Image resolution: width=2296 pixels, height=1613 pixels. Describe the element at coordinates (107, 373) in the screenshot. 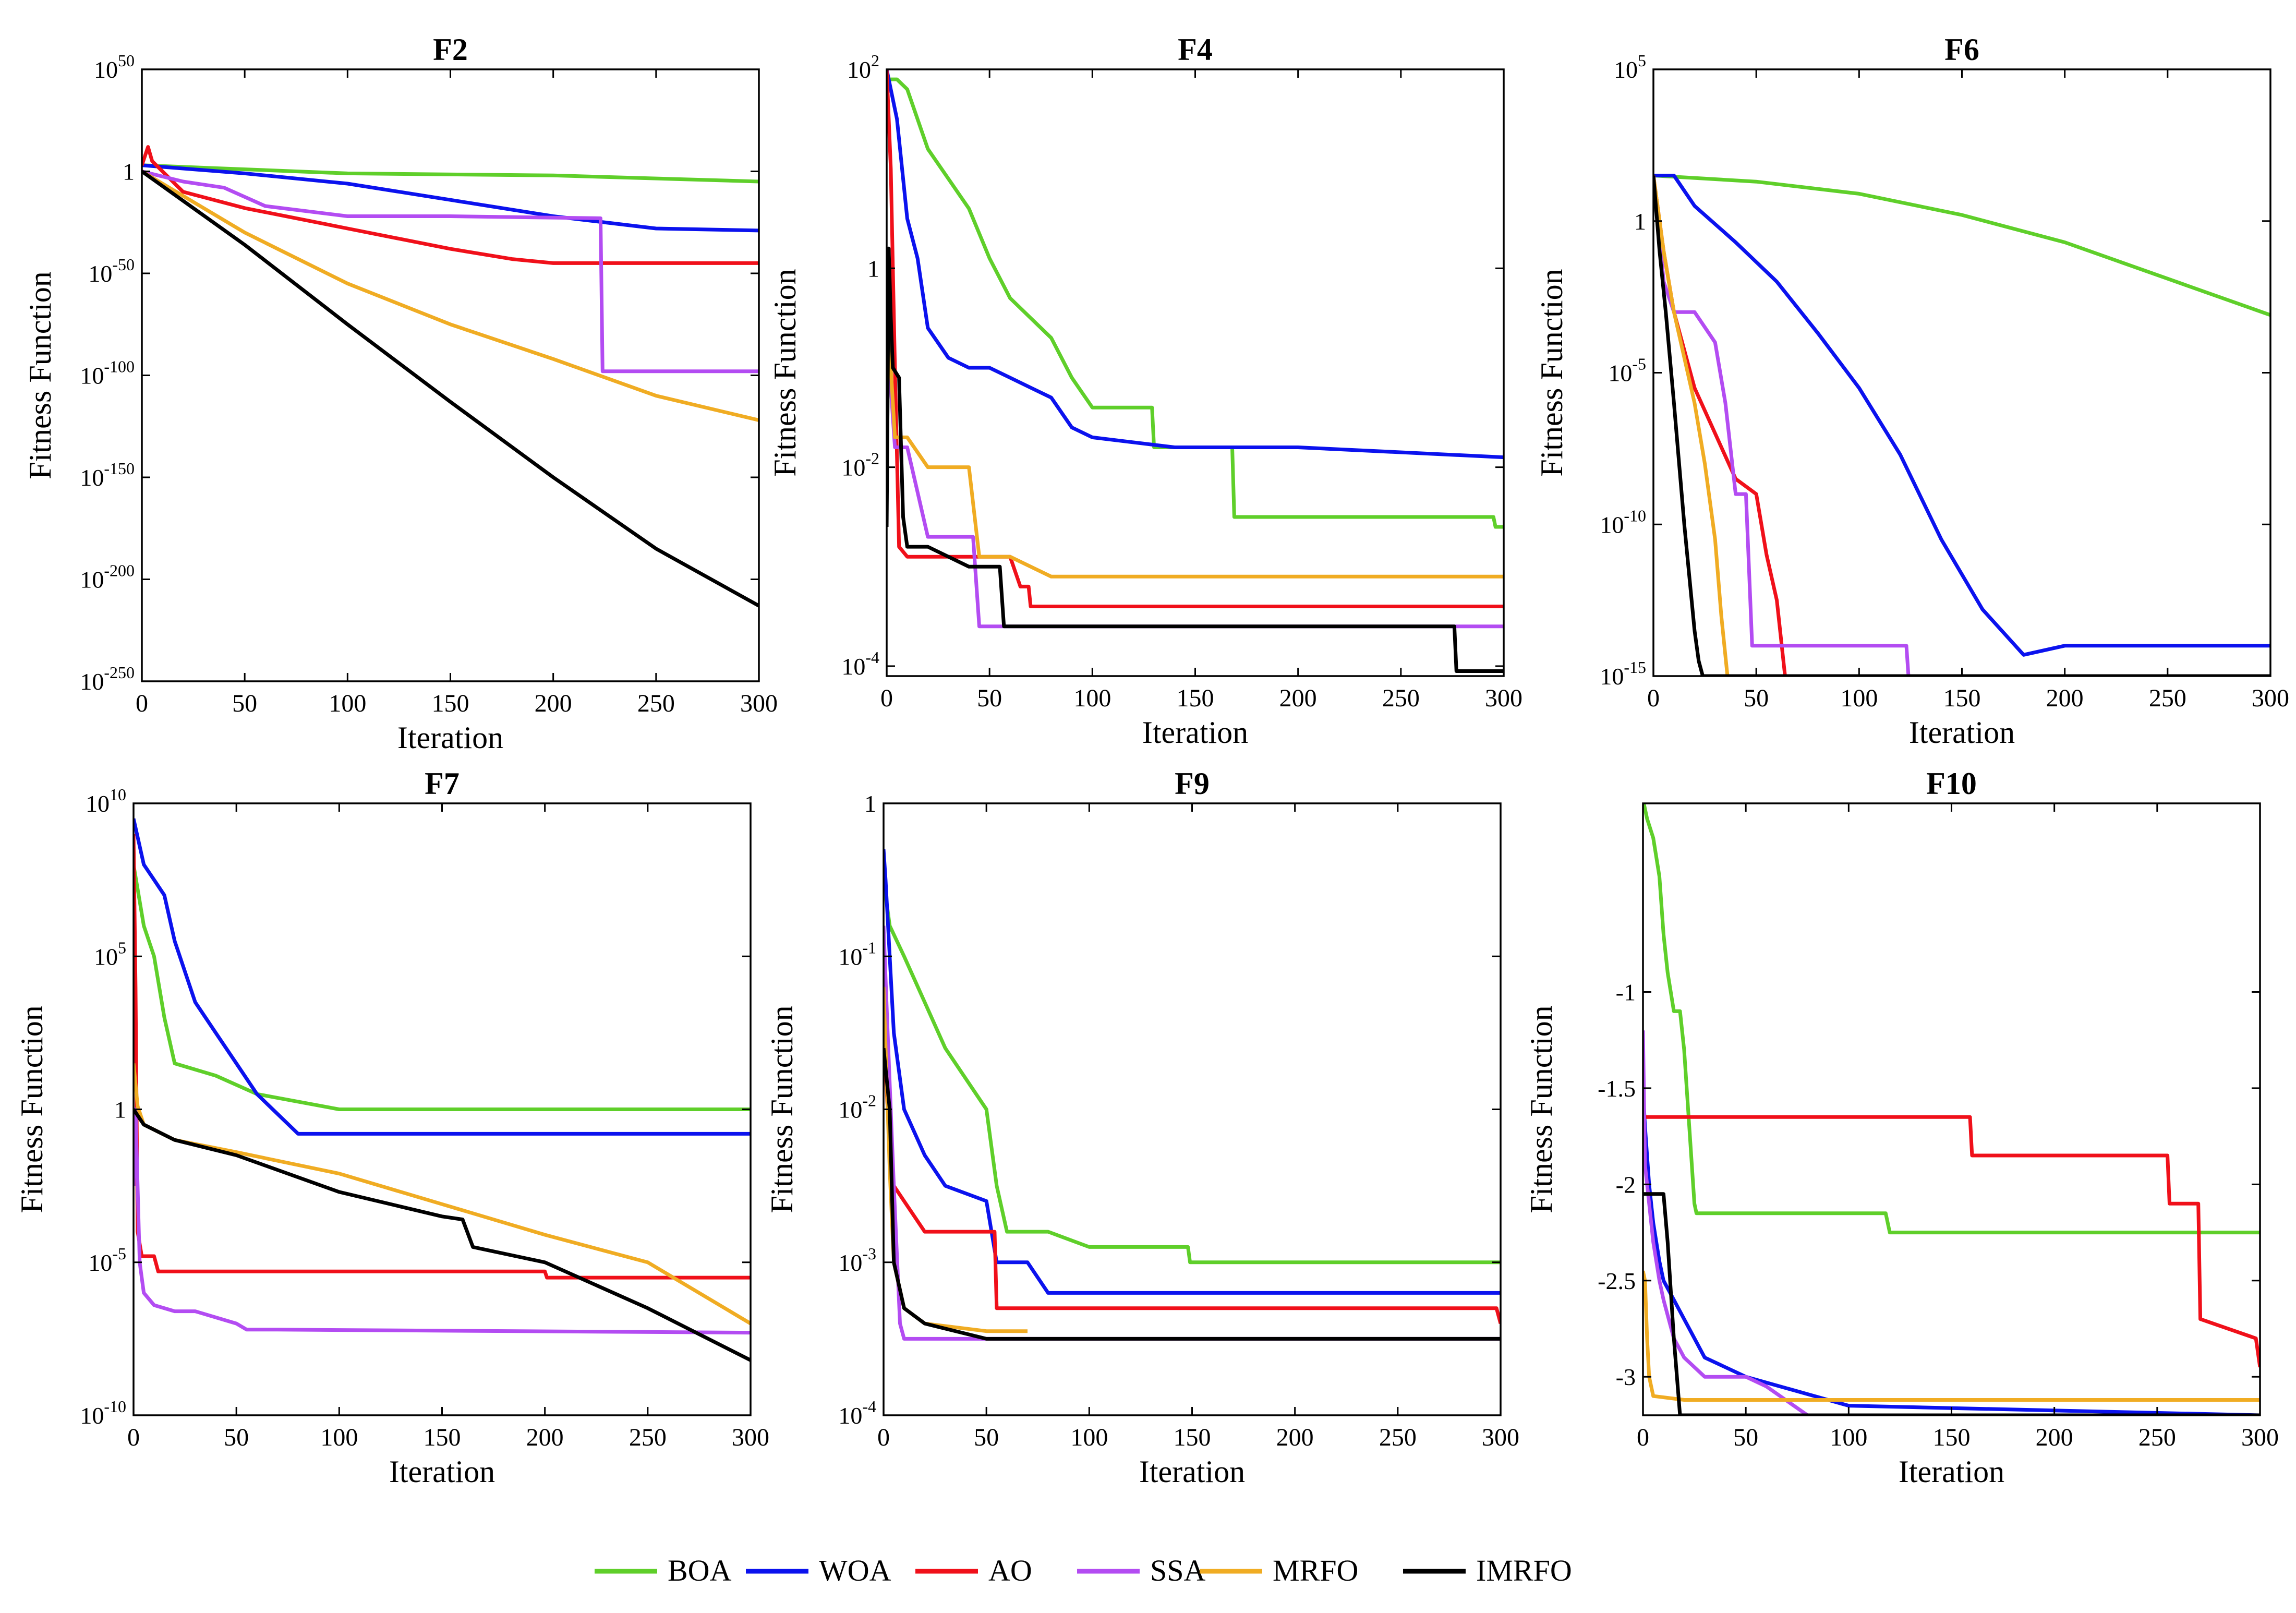

I see `f2-ytick-label: 10-100` at that location.